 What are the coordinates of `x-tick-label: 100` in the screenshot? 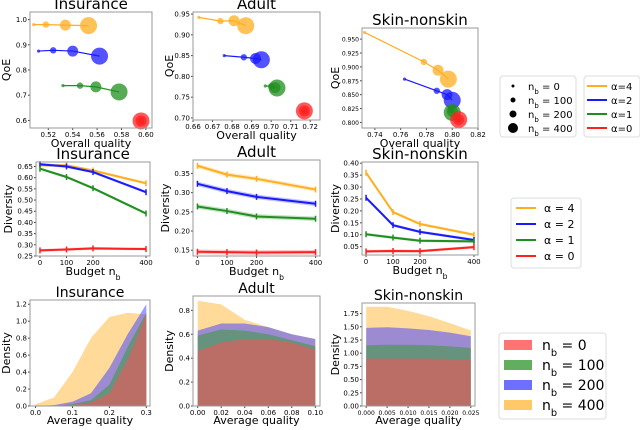 It's located at (66, 263).